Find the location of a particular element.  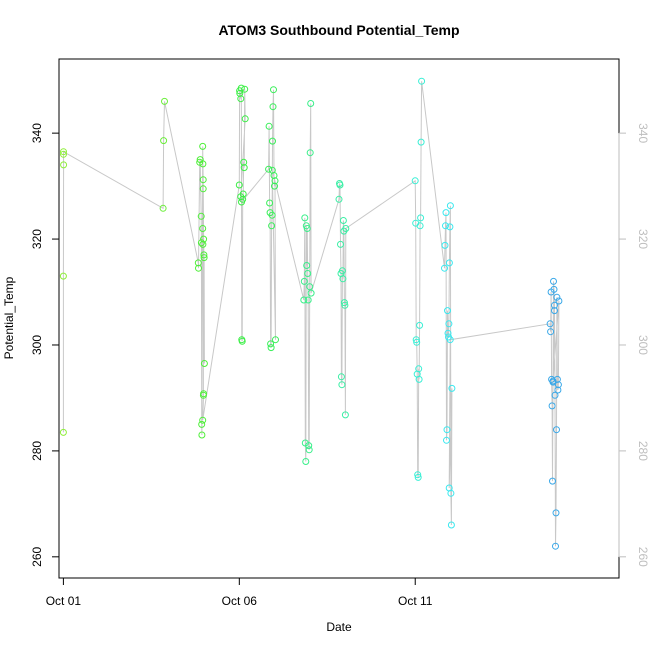

y-right-tick-label-1: 280 is located at coordinates (643, 451).